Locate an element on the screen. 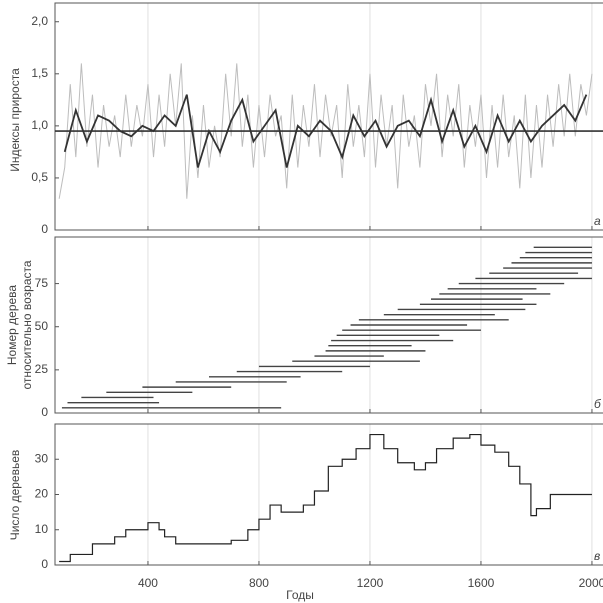 Image resolution: width=603 pixels, height=603 pixels. panel-label: в is located at coordinates (597, 556).